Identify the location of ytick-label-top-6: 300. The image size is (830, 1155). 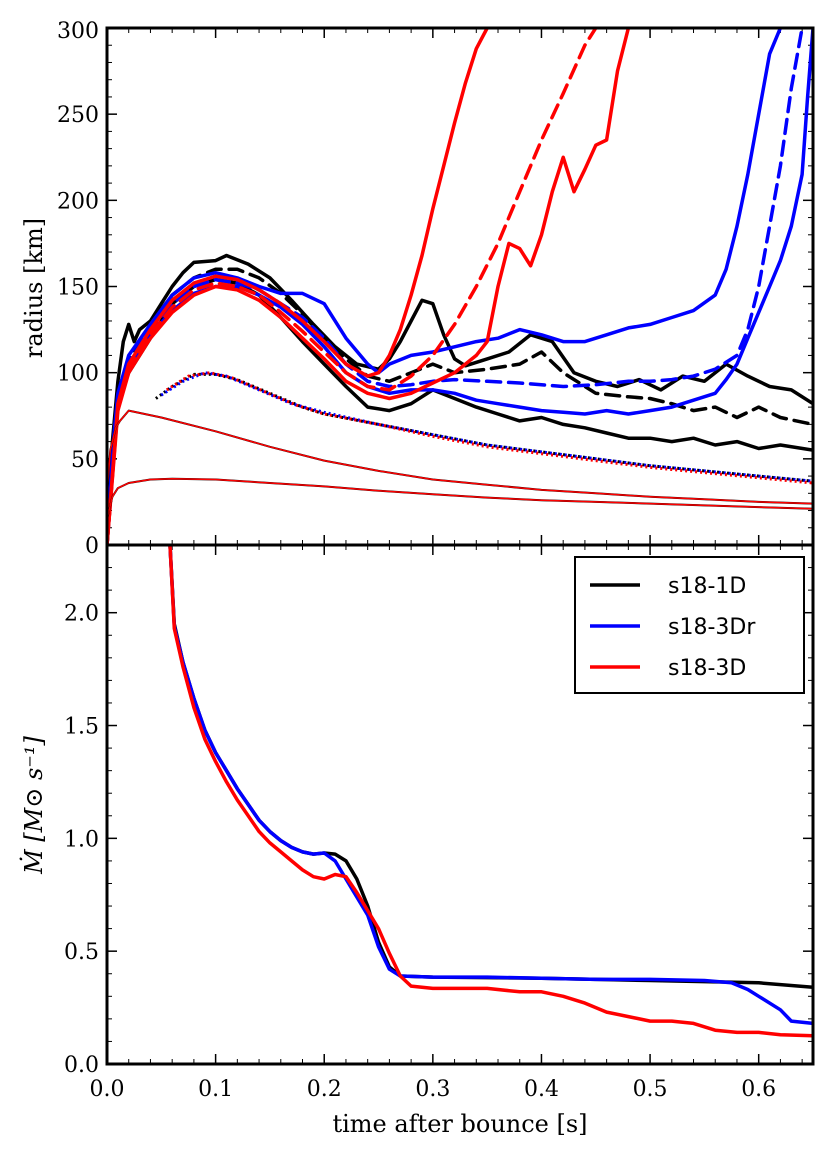
(78, 31).